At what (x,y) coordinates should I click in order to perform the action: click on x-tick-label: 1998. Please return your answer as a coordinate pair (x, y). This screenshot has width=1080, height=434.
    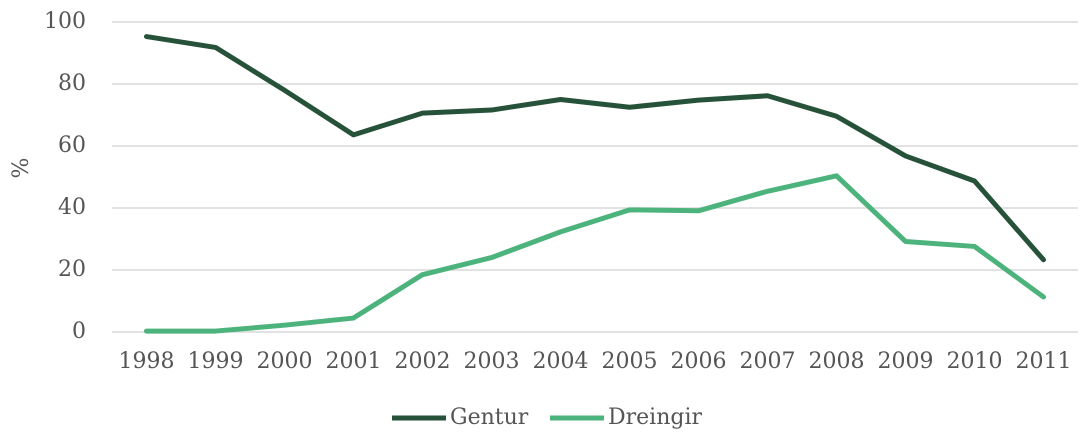
    Looking at the image, I should click on (147, 361).